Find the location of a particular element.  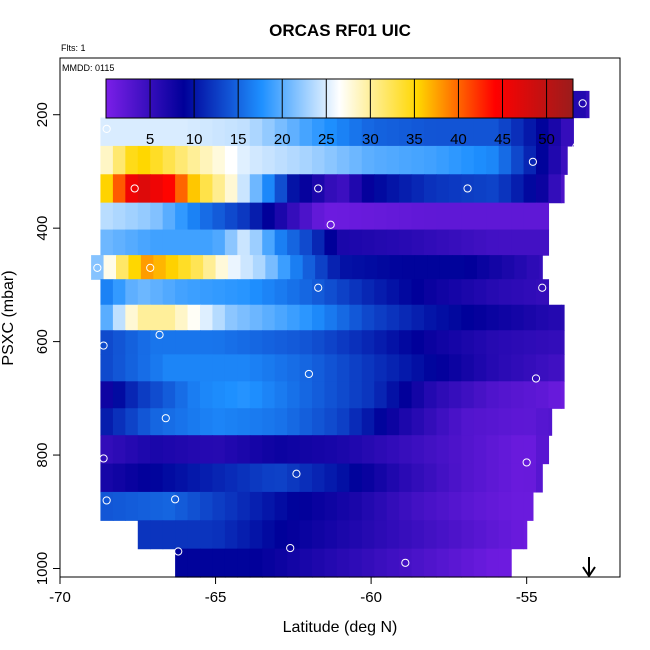

y-tick-label: 1000 is located at coordinates (42, 568).